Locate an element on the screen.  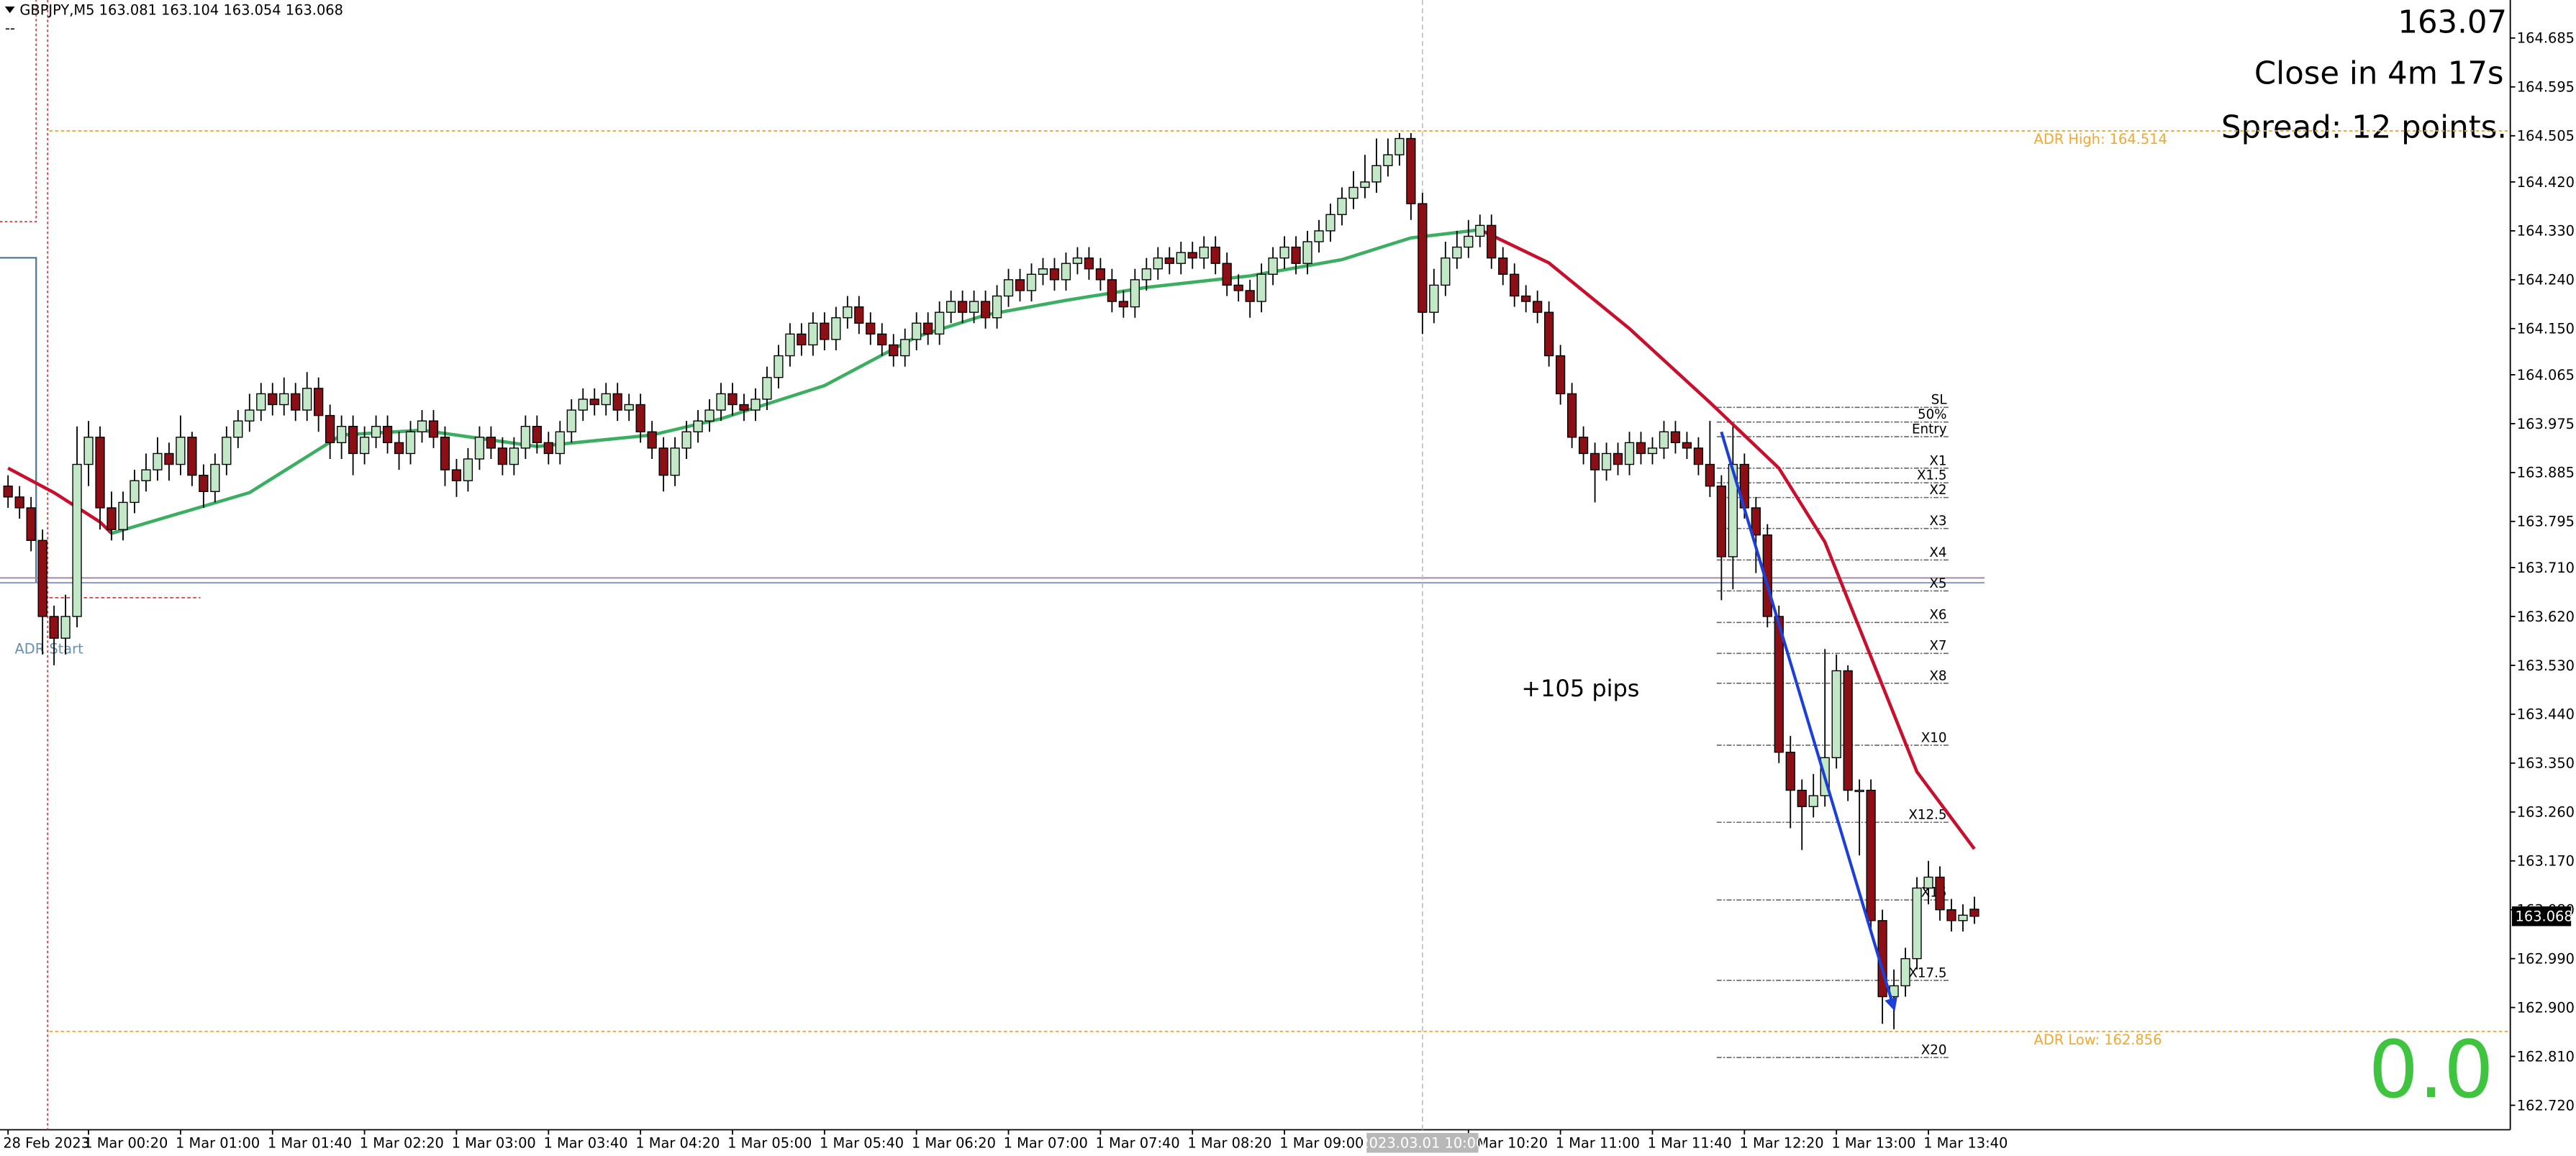
y-tick-label: 164.240 is located at coordinates (2546, 280).